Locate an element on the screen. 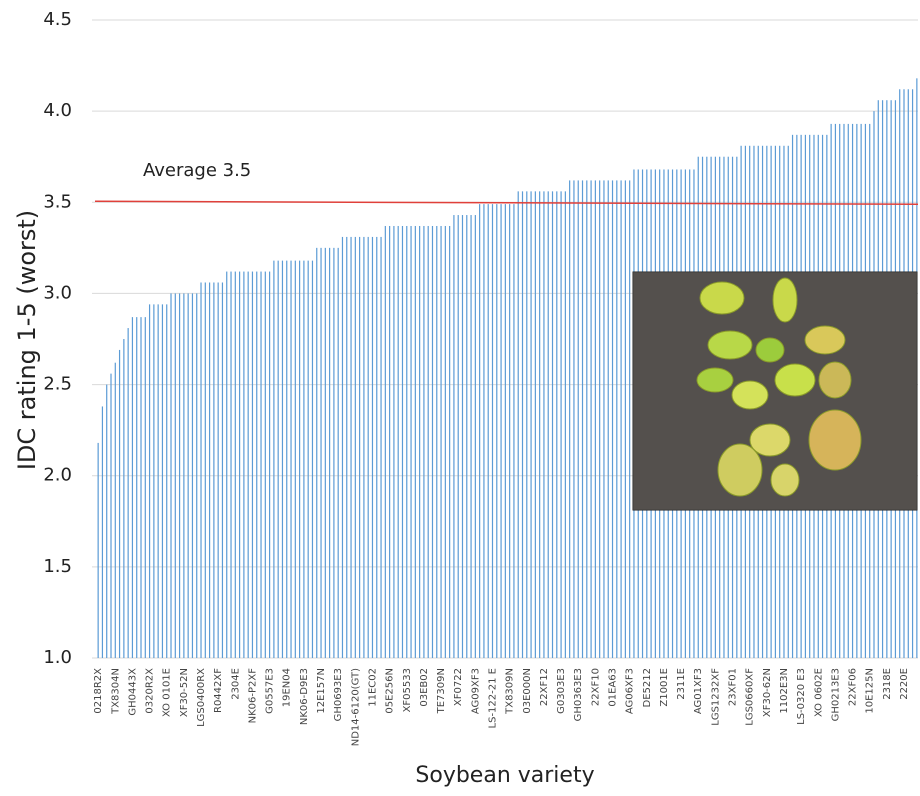  x-tick-label: NK06-D9E3 is located at coordinates (304, 696).